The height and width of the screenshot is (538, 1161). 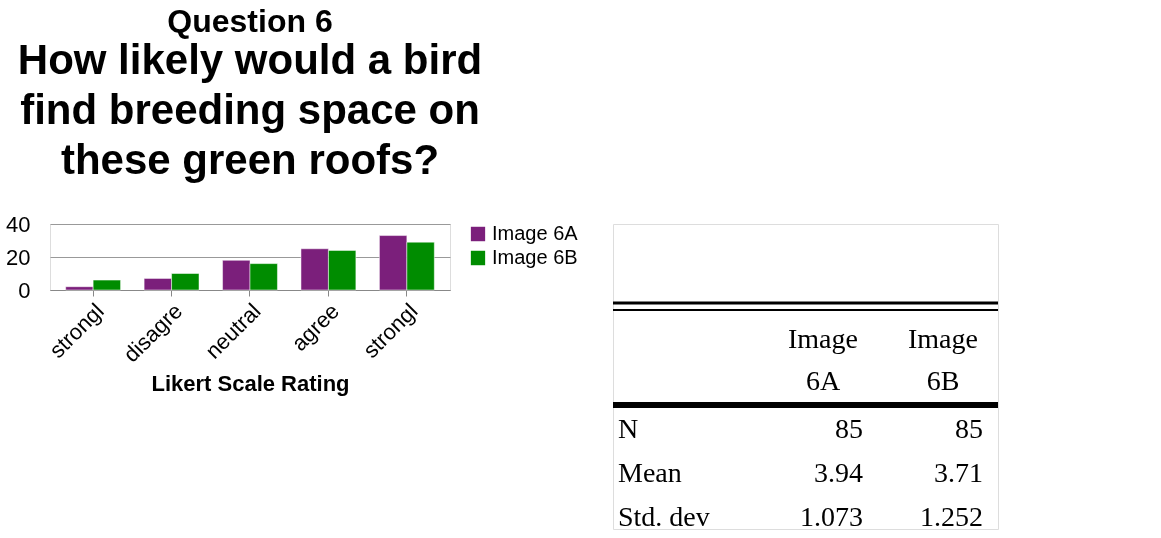 What do you see at coordinates (838, 472) in the screenshot?
I see `text: 3.94` at bounding box center [838, 472].